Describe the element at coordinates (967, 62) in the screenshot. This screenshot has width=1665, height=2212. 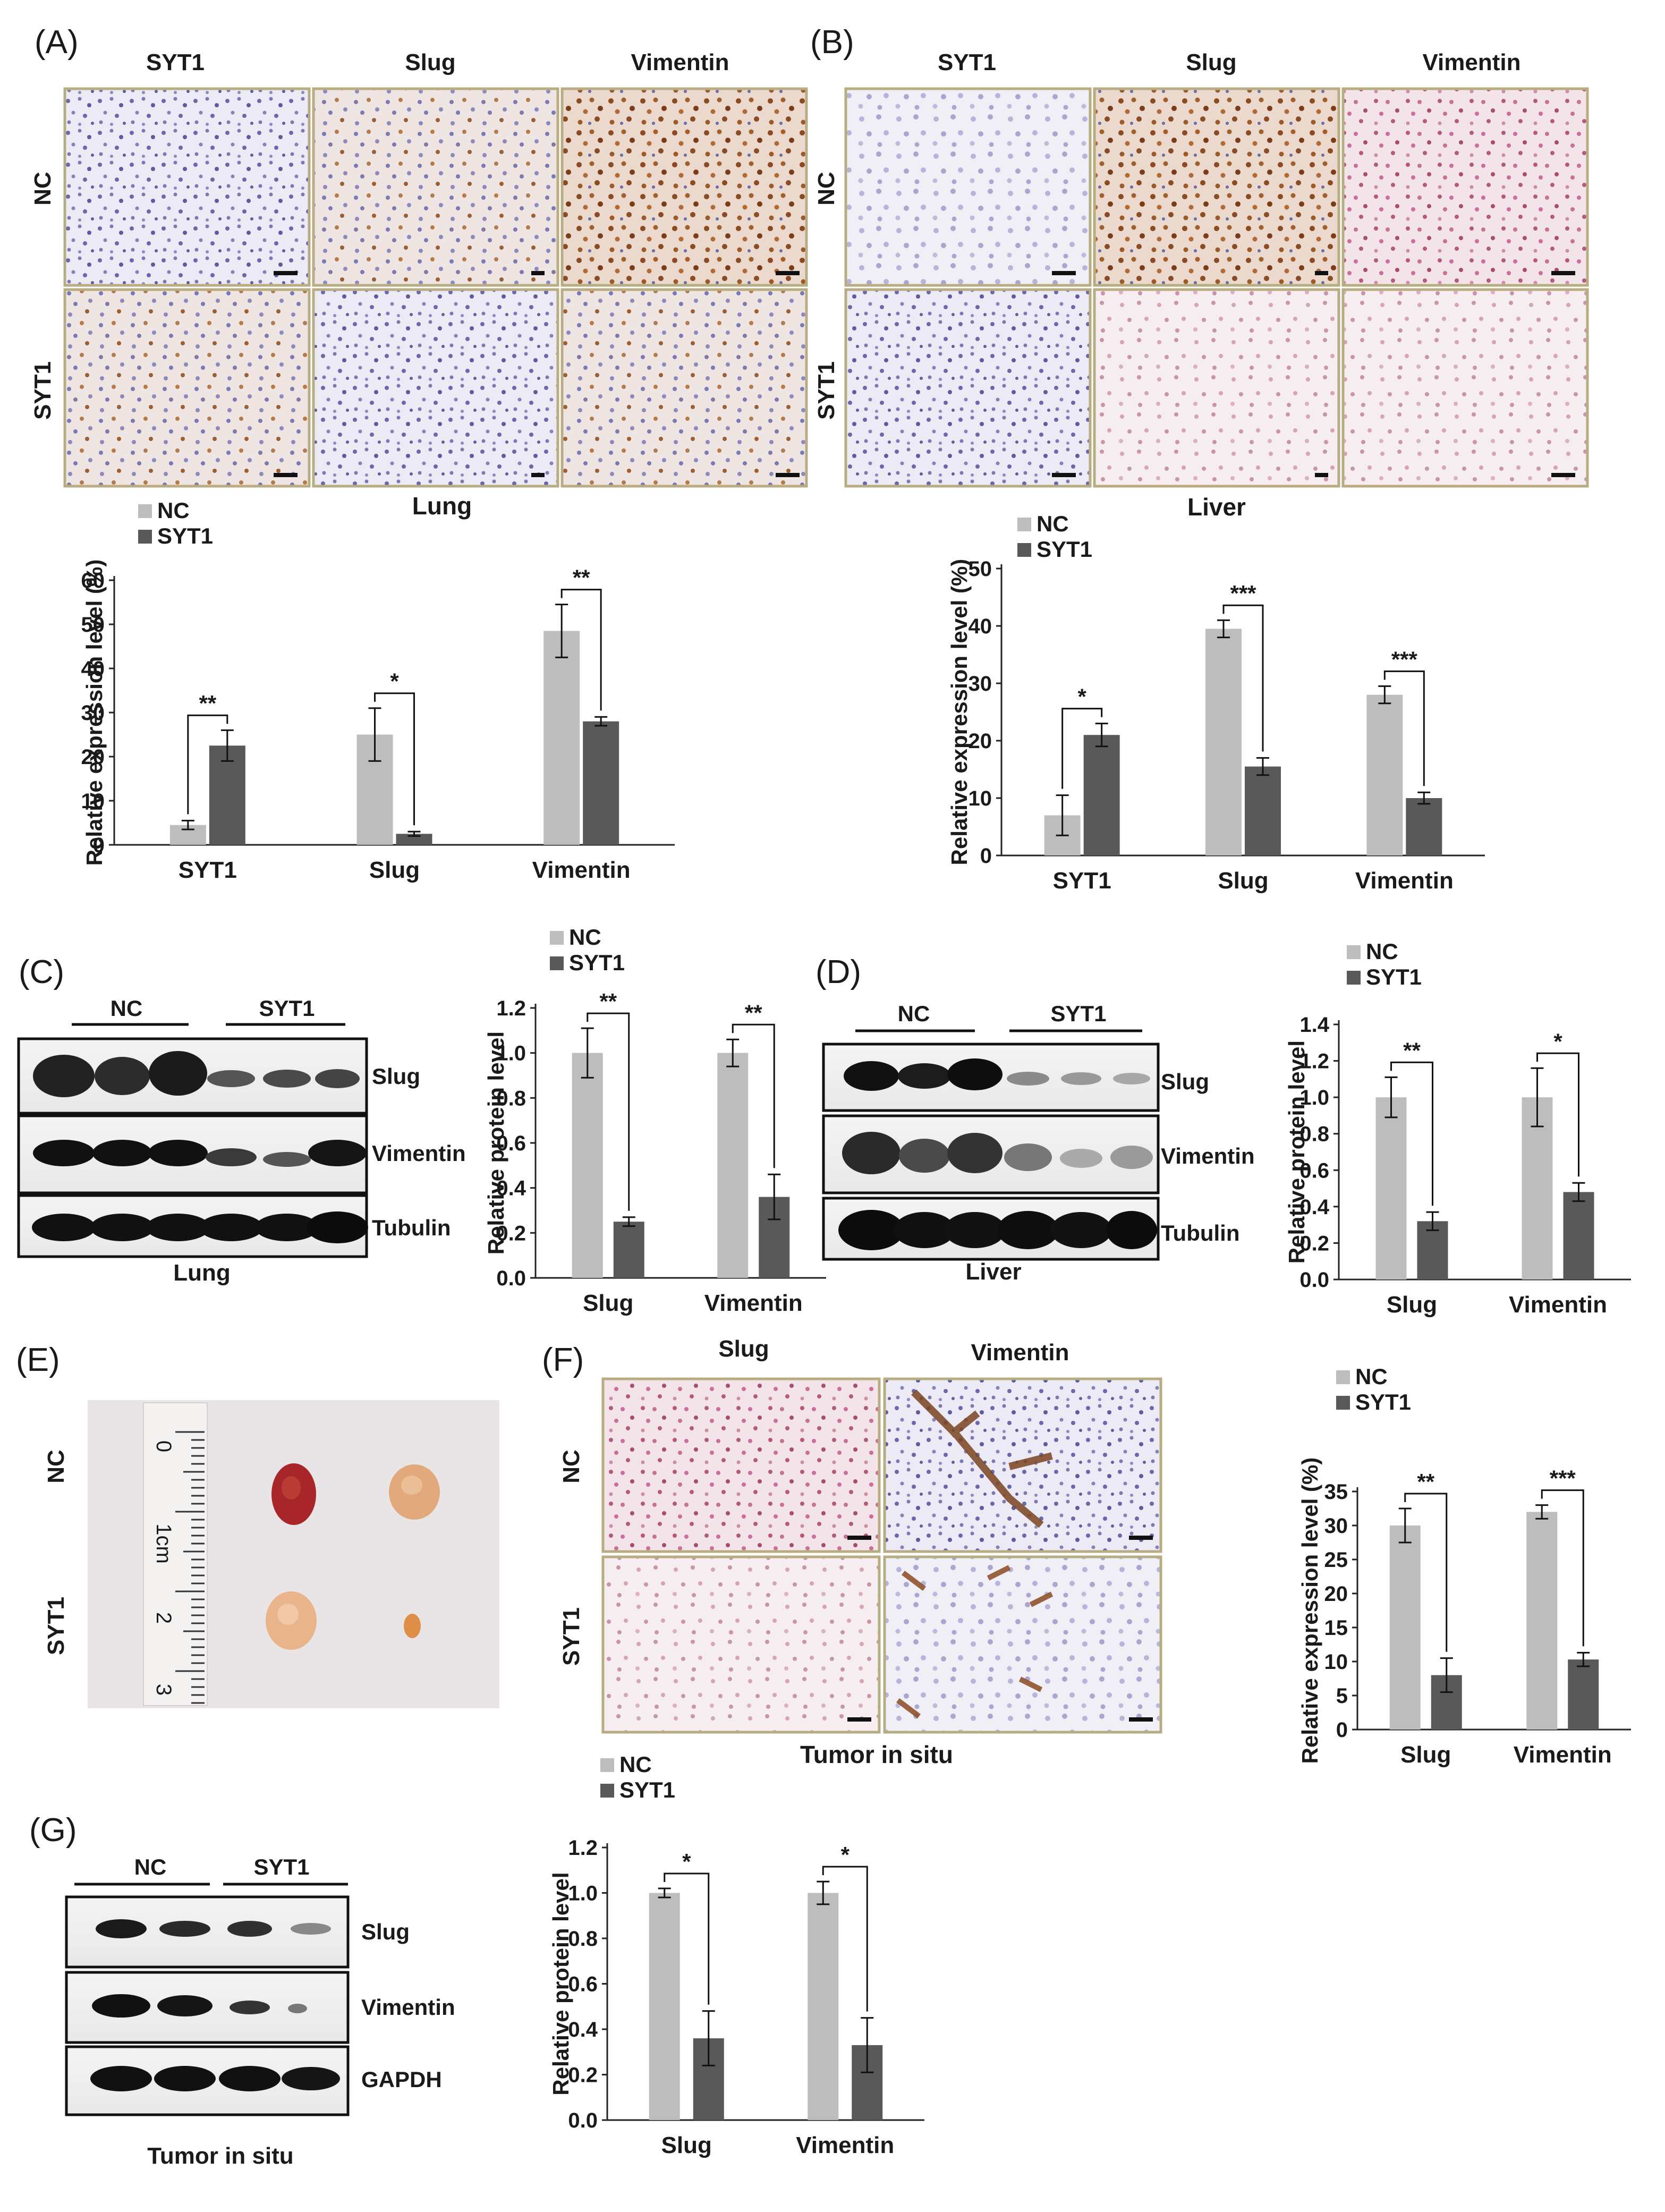
I see `b-col-syt1: SYT1` at that location.